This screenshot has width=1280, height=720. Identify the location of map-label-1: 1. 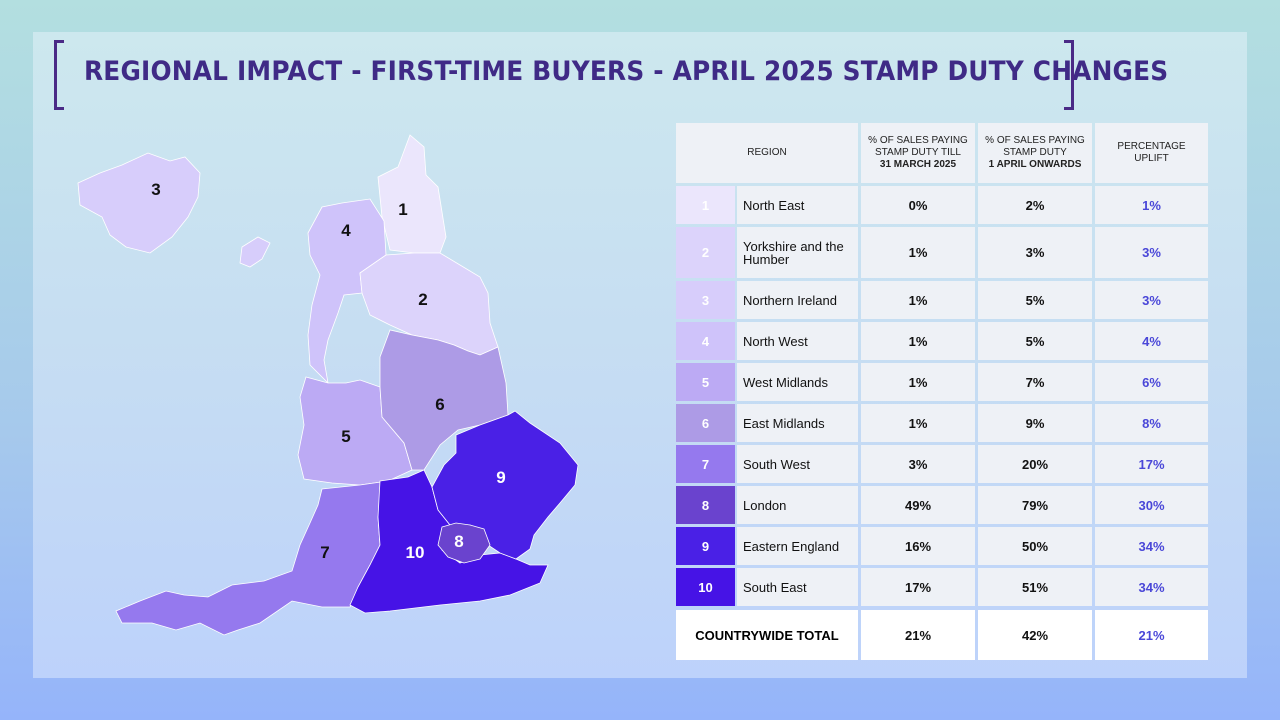
(402, 209).